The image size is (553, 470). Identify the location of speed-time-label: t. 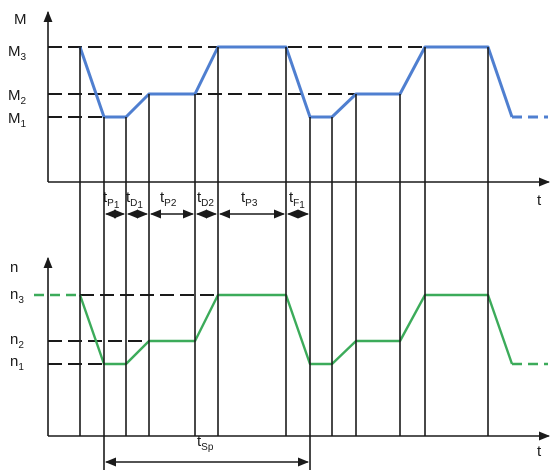
(539, 451).